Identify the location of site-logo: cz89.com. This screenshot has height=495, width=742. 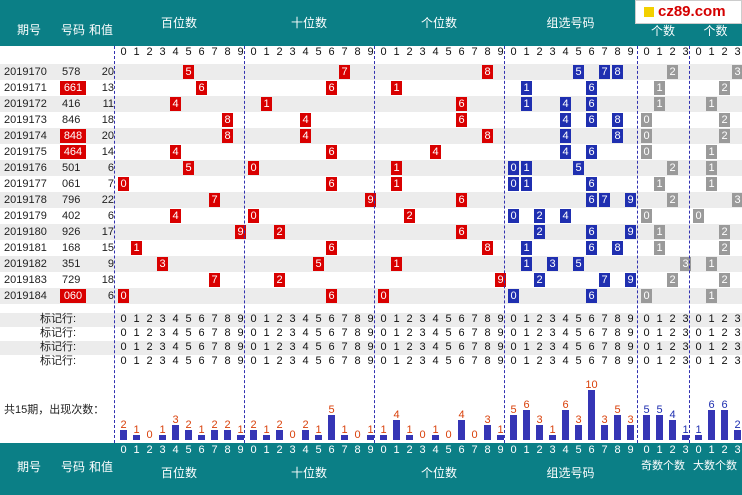
(688, 12).